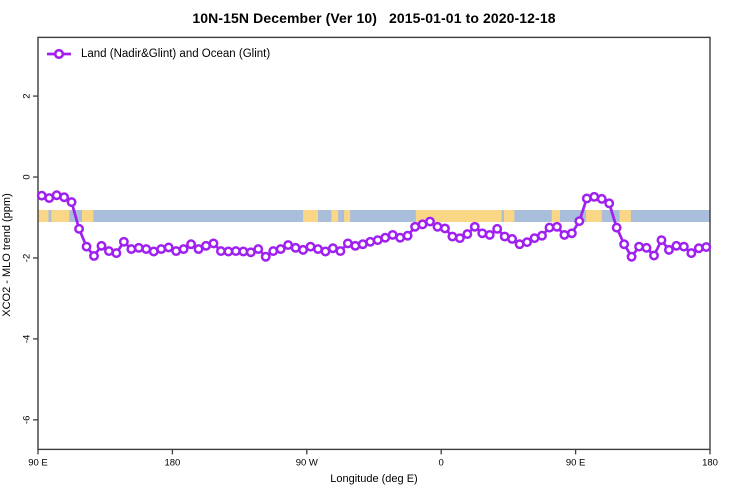 The width and height of the screenshot is (750, 500). What do you see at coordinates (27, 339) in the screenshot?
I see `y-tick-label: -4` at bounding box center [27, 339].